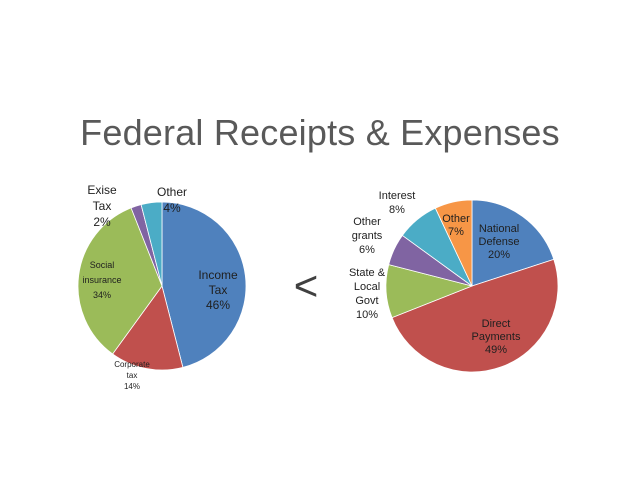 Image resolution: width=640 pixels, height=480 pixels. Describe the element at coordinates (218, 290) in the screenshot. I see `receipts-label-income-tax: Income Tax 46%` at that location.